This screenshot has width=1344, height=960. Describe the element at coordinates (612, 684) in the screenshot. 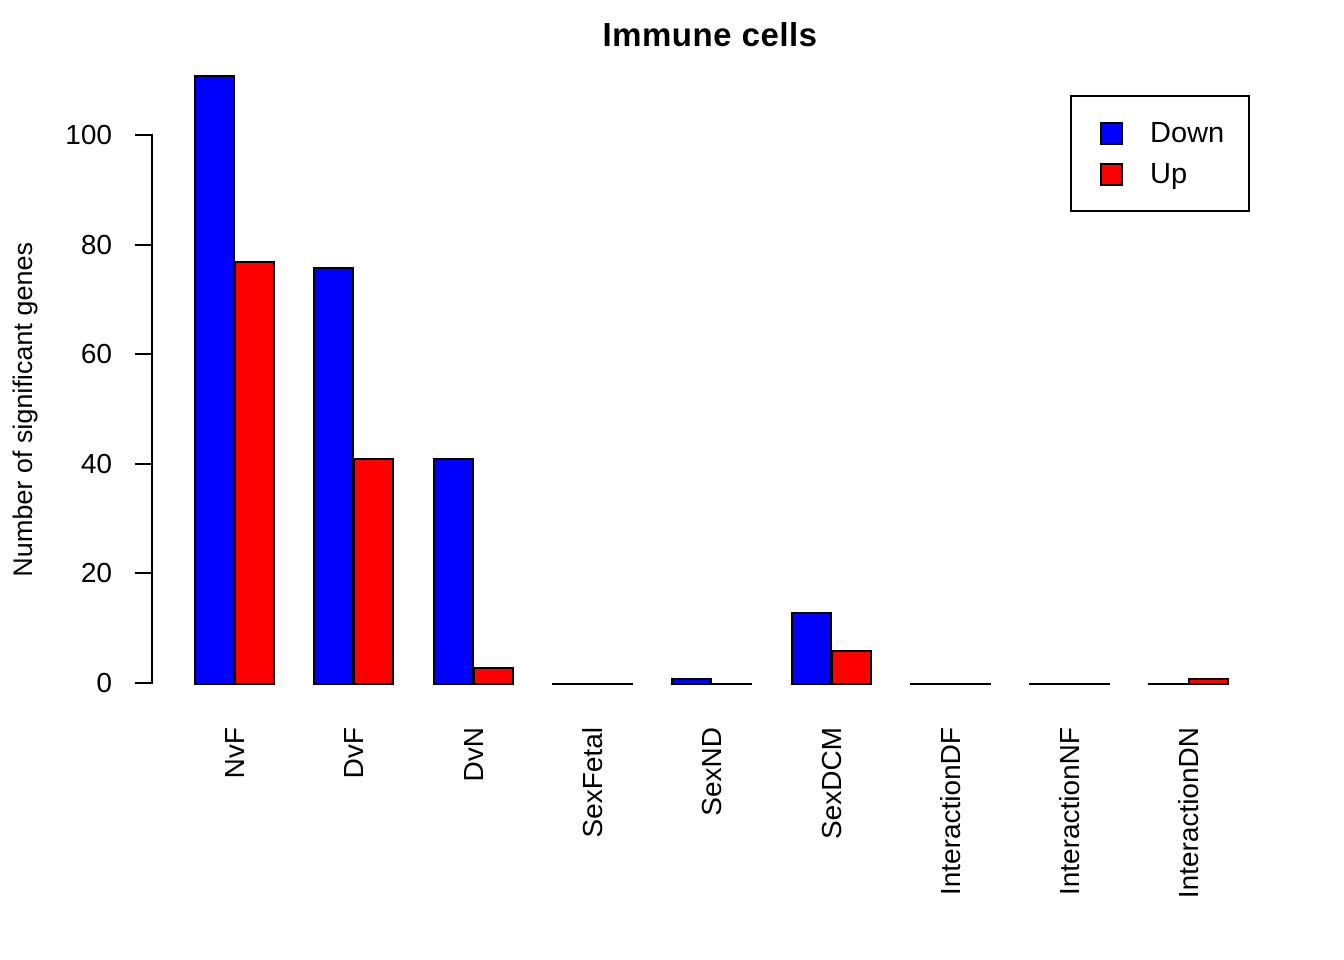

I see `zero-bar-SexFetal-Up` at that location.